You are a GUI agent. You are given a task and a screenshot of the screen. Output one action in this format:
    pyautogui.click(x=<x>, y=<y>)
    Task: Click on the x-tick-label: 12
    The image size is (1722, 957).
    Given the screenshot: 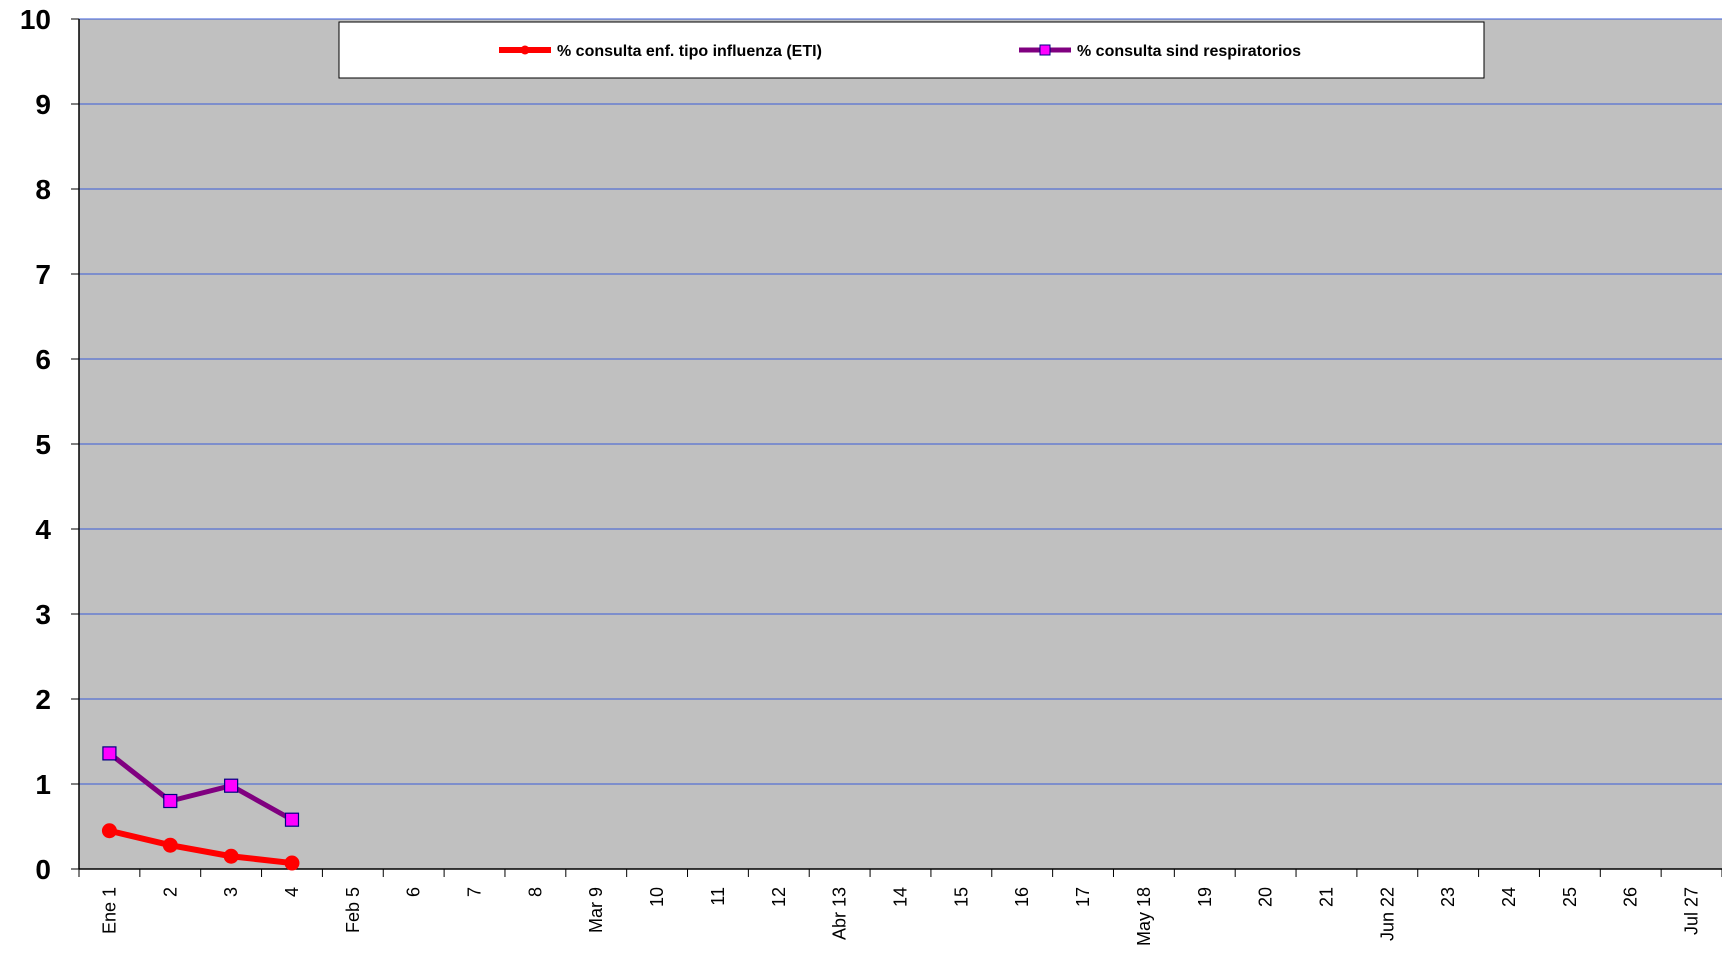 What is the action you would take?
    pyautogui.click(x=779, y=897)
    